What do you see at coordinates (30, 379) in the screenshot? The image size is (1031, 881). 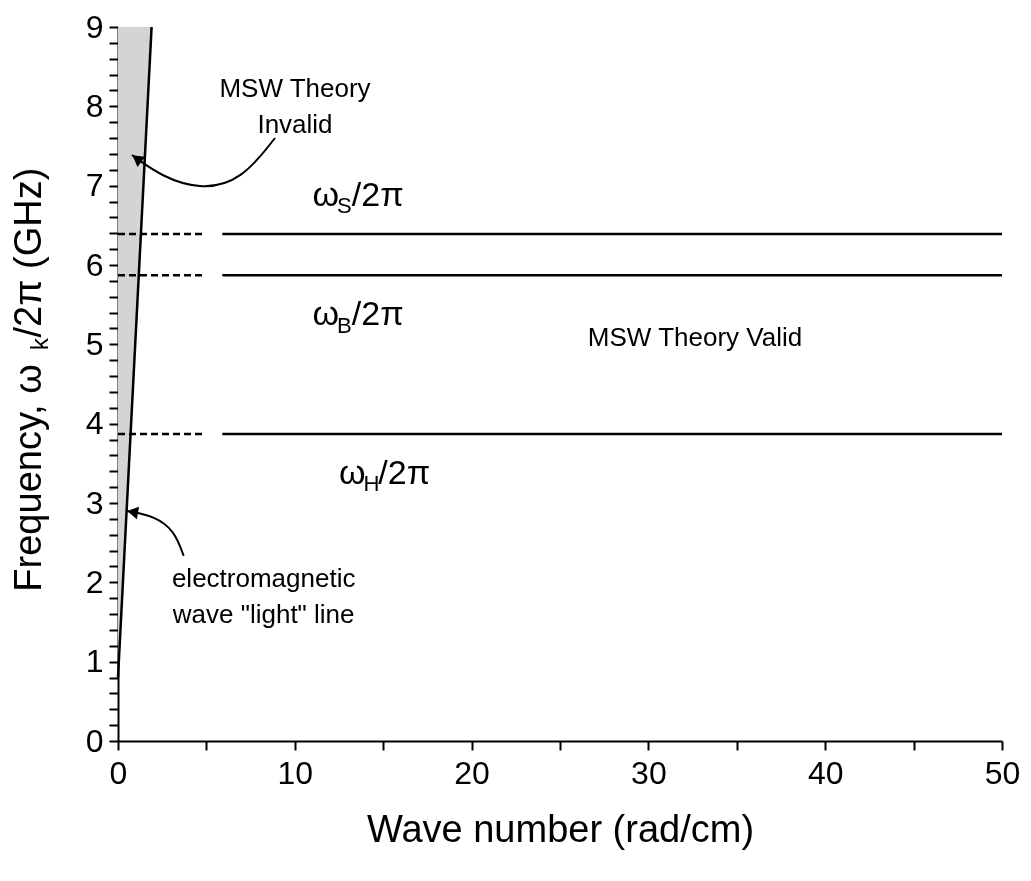 I see `y-axis-title: Frequency, ωk/2π (GHz)` at bounding box center [30, 379].